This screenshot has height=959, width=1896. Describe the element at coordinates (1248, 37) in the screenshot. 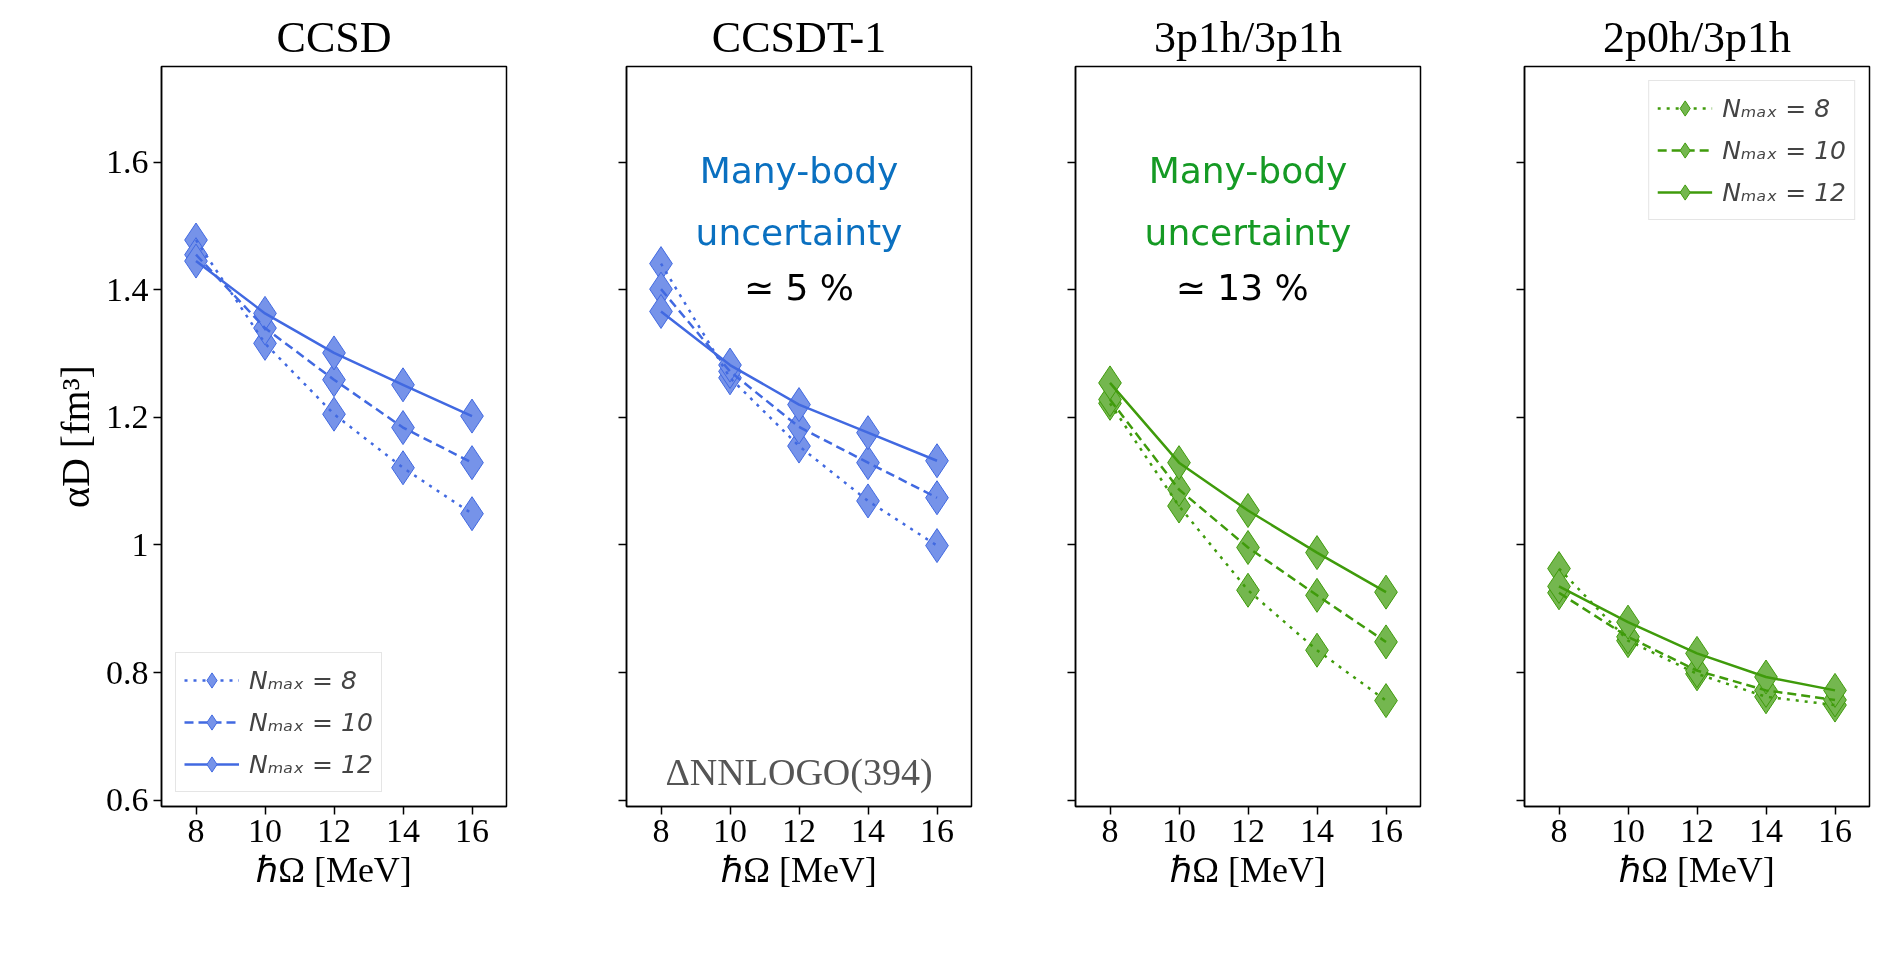

I see `chart-title: 3p1h/3p1h` at that location.